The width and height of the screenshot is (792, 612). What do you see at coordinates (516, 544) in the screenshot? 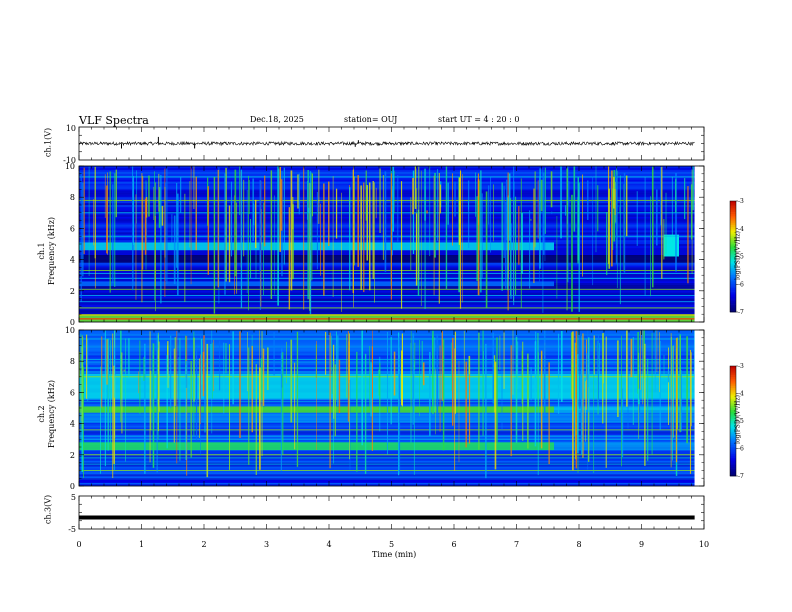
I see `x-tick-label: 7` at bounding box center [516, 544].